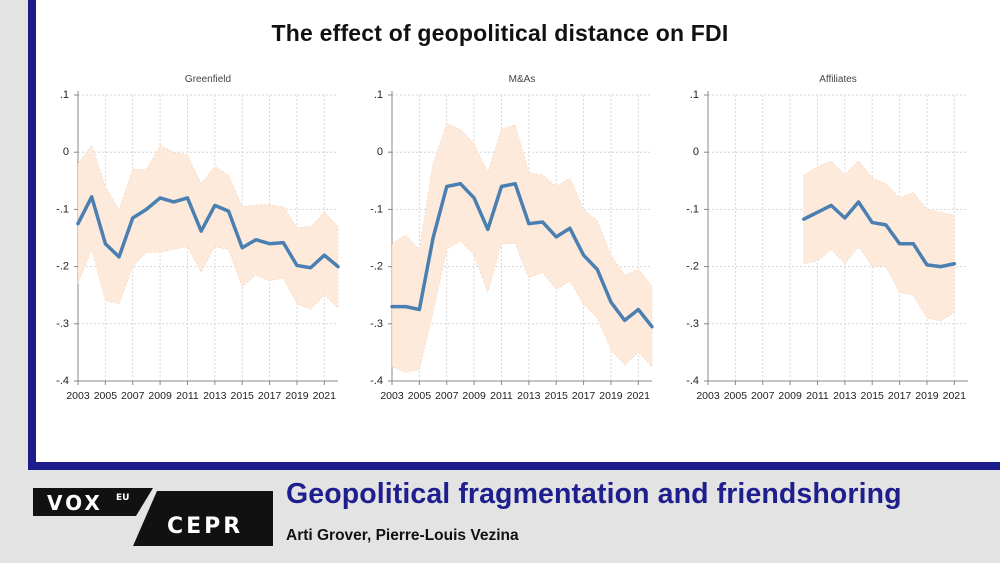 The image size is (1000, 563). What do you see at coordinates (522, 79) in the screenshot?
I see `panel-title: M&As` at bounding box center [522, 79].